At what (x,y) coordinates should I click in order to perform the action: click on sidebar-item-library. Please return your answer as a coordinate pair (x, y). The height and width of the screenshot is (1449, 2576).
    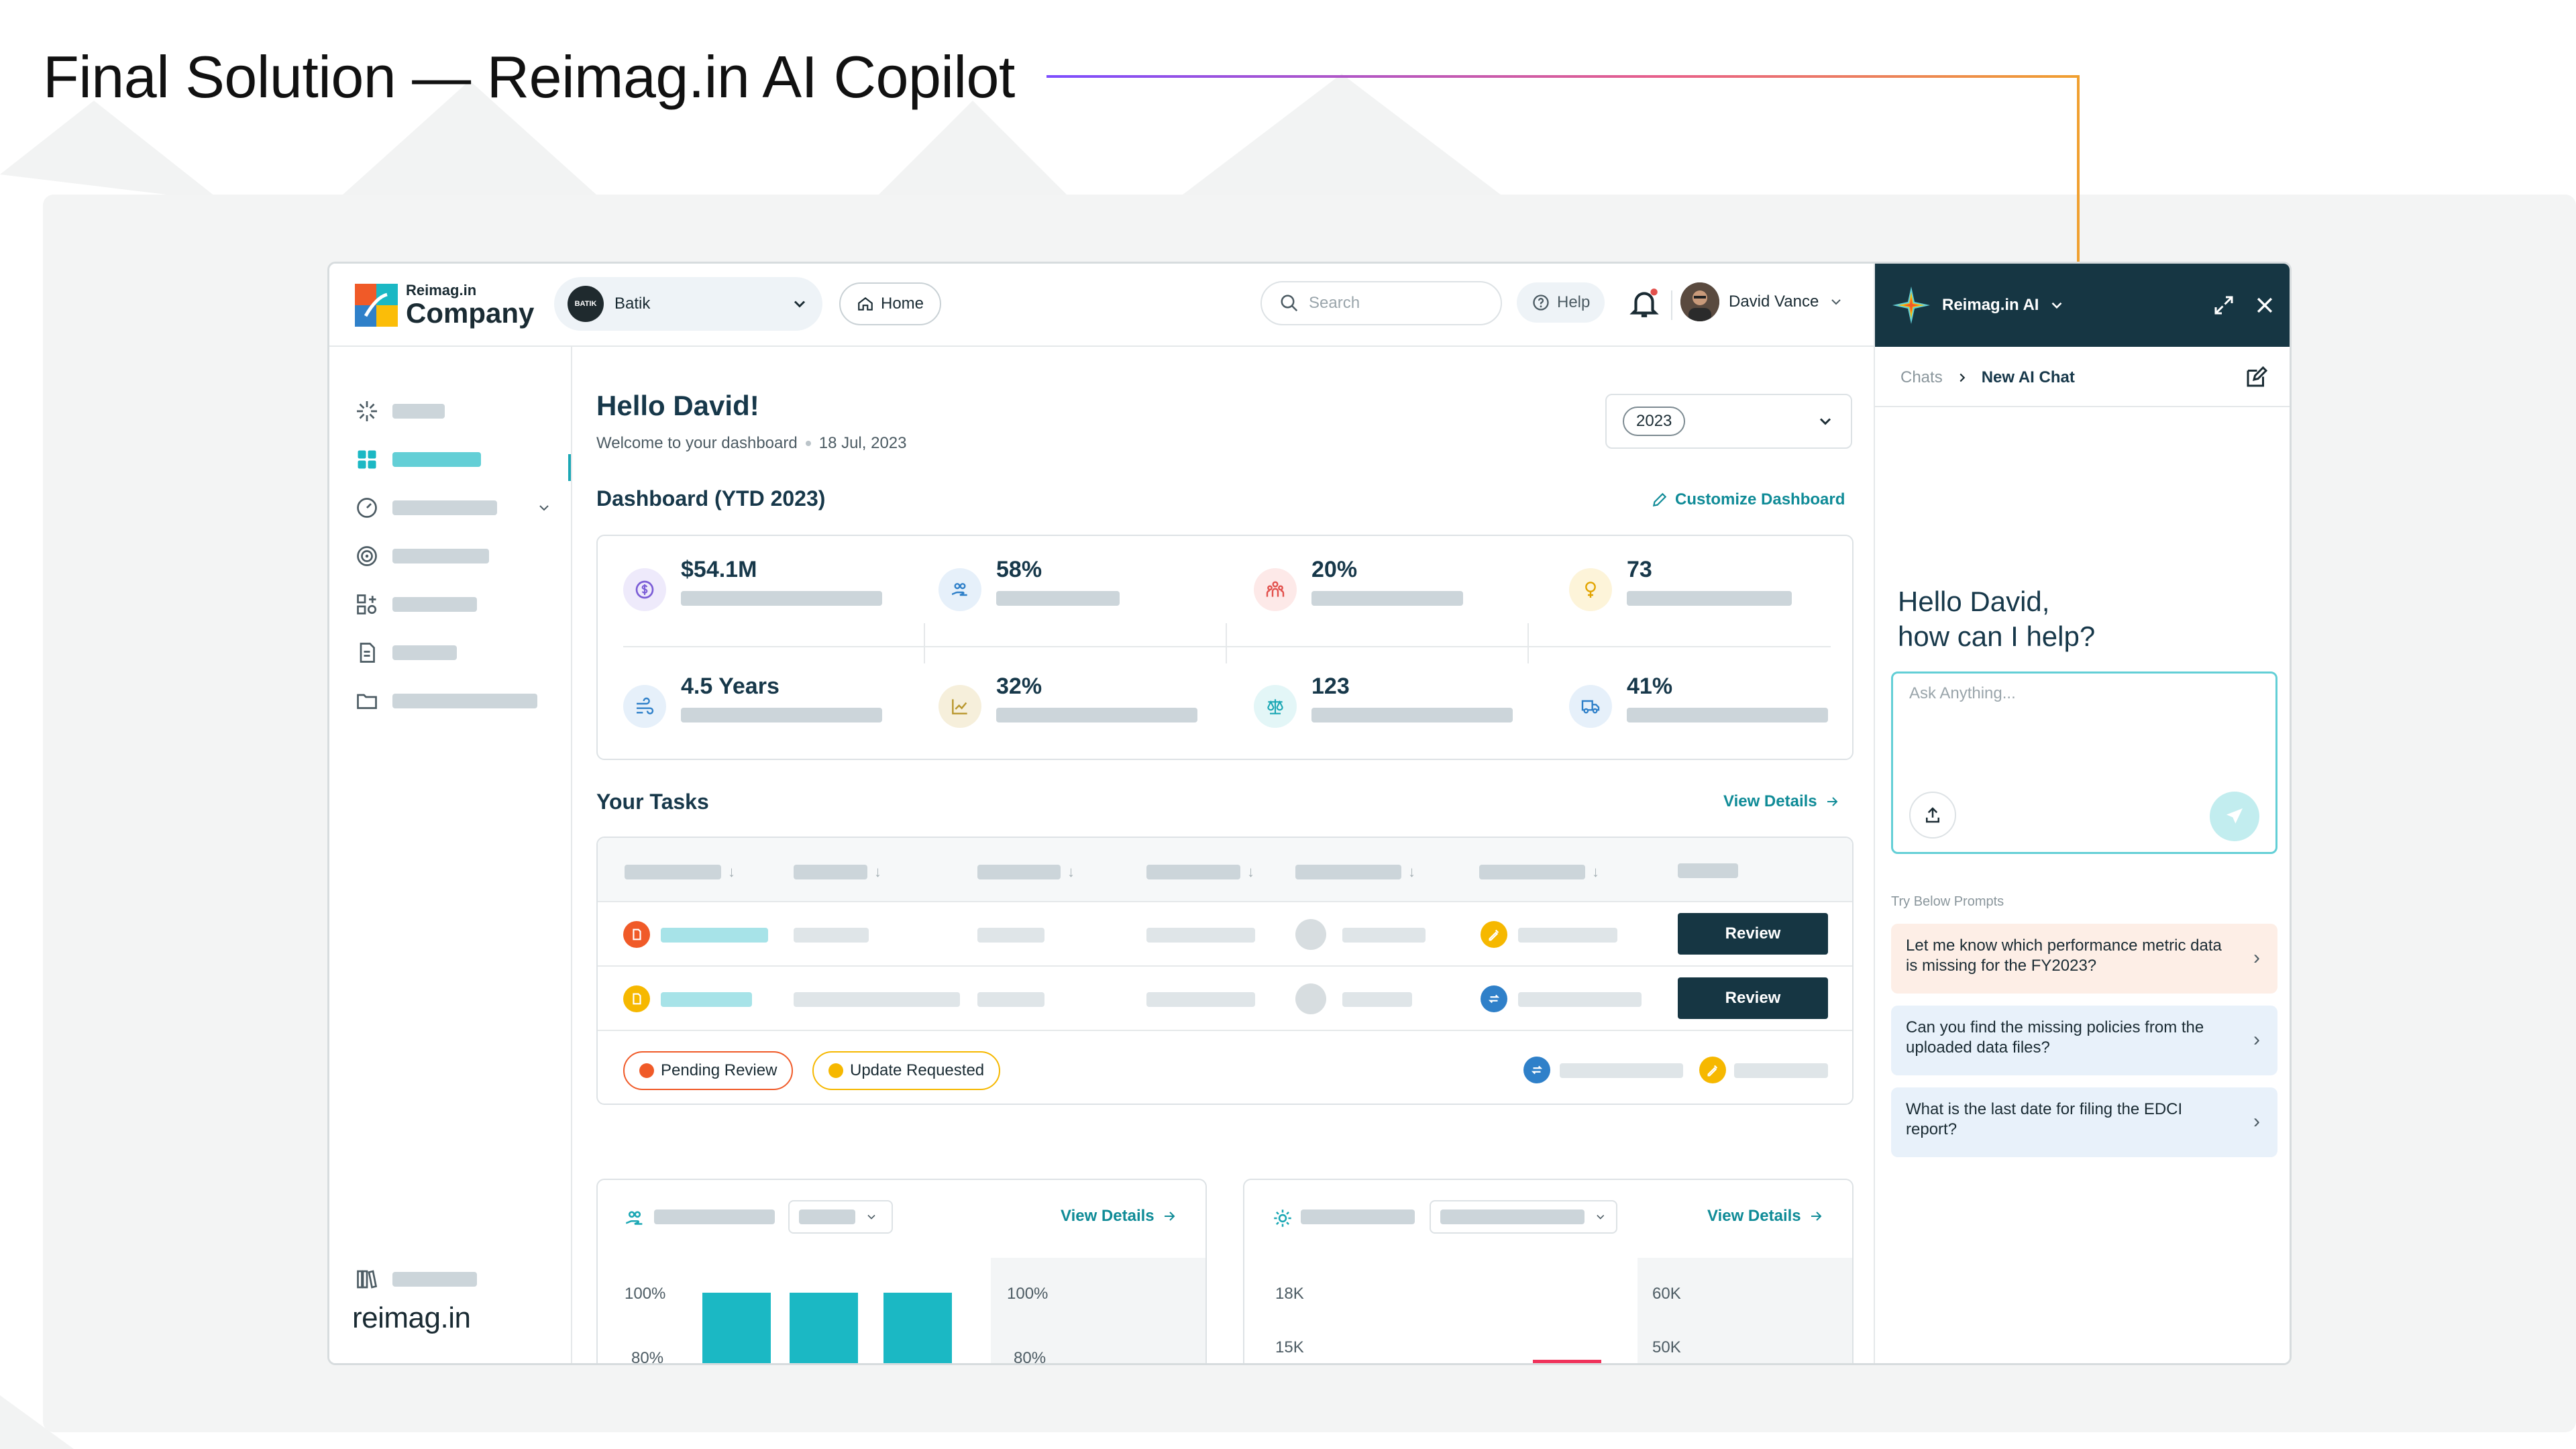
    Looking at the image, I should click on (415, 1279).